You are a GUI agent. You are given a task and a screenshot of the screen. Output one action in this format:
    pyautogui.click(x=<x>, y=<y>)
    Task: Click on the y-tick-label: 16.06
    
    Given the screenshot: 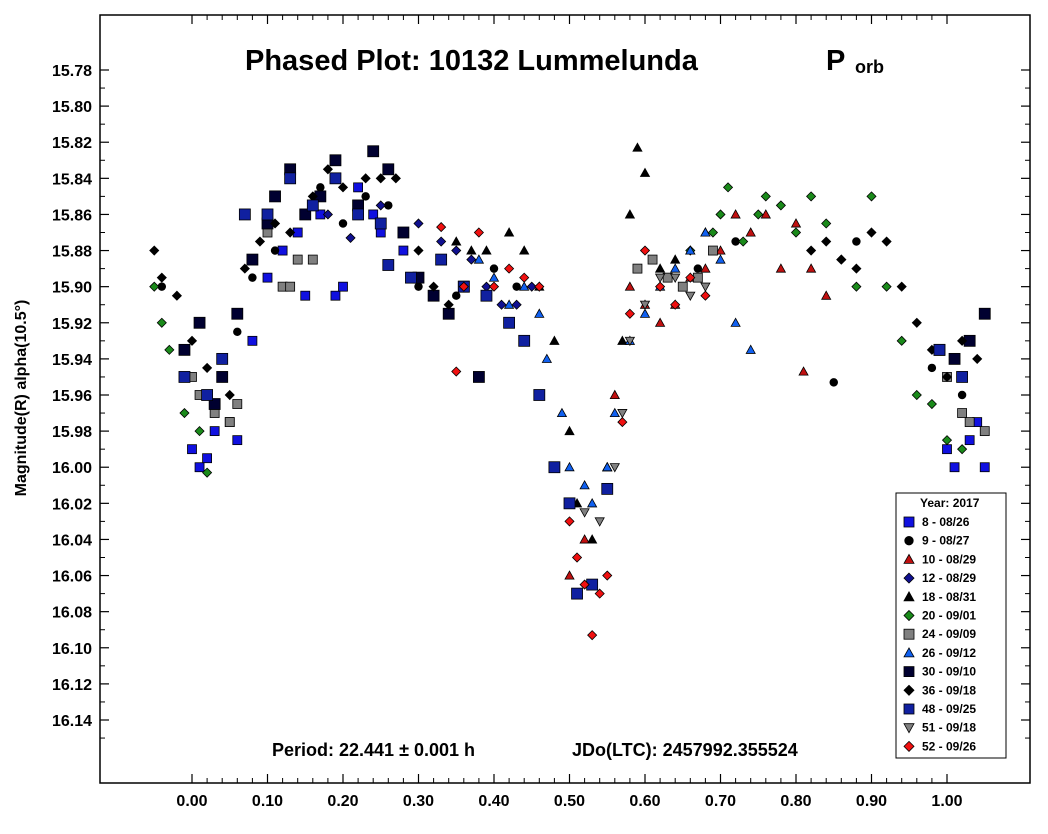 What is the action you would take?
    pyautogui.click(x=72, y=577)
    